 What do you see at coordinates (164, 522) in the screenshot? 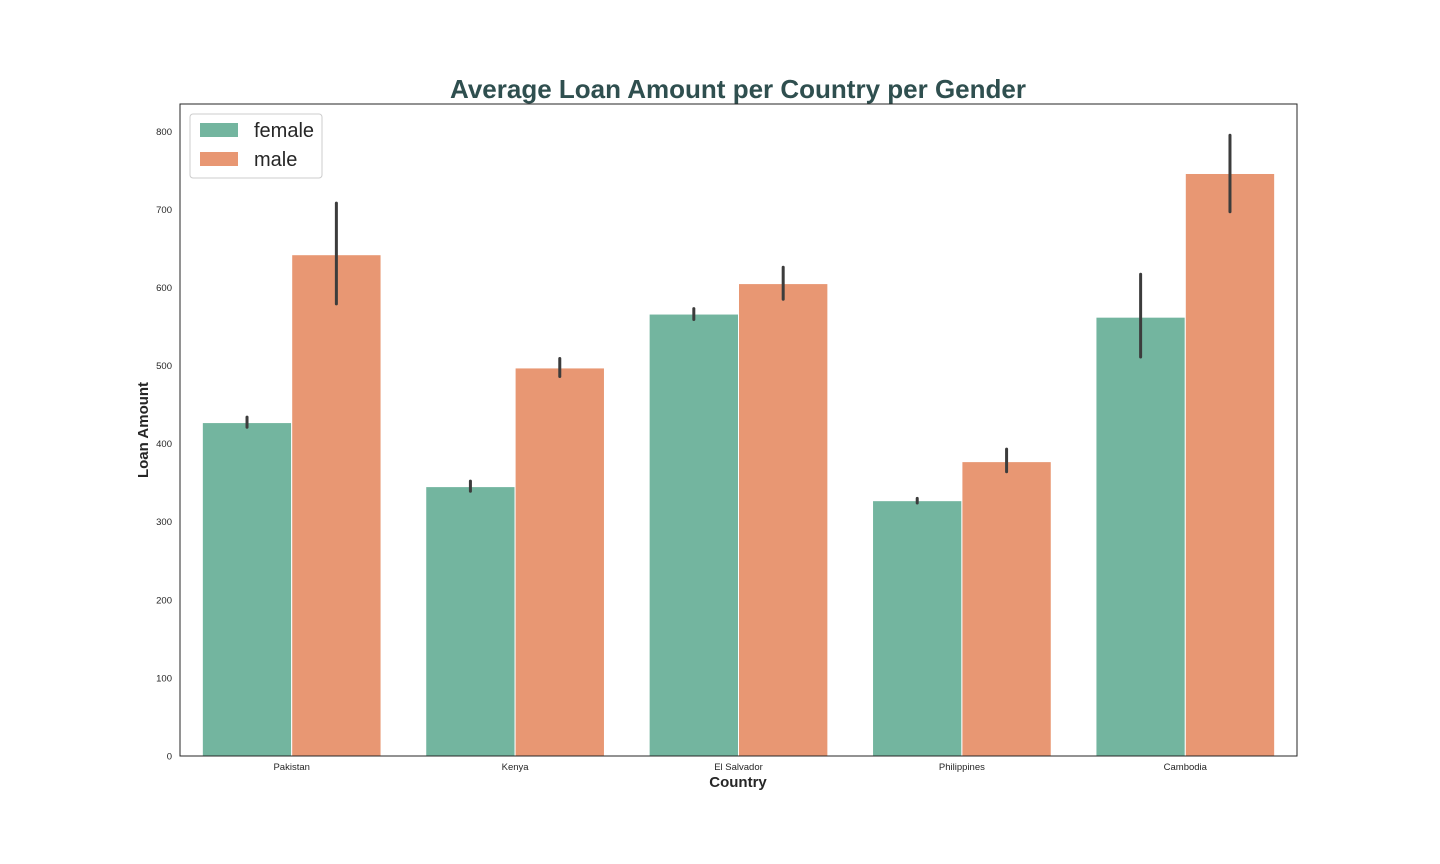
I see `y-tick-label: 300` at bounding box center [164, 522].